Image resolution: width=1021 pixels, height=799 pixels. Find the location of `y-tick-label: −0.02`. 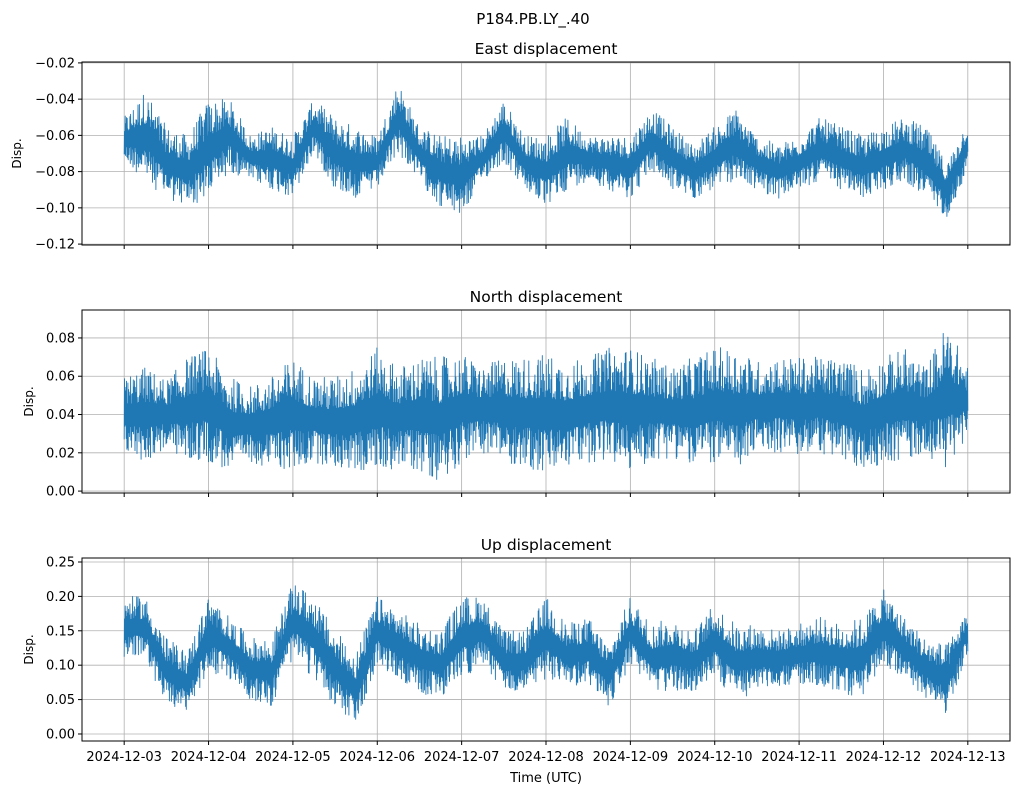

y-tick-label: −0.02 is located at coordinates (55, 63).